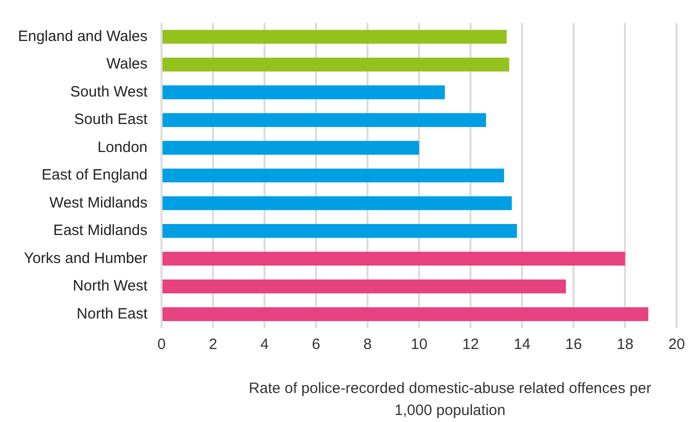 This screenshot has height=422, width=693. What do you see at coordinates (213, 345) in the screenshot?
I see `x-tick-label: 2` at bounding box center [213, 345].